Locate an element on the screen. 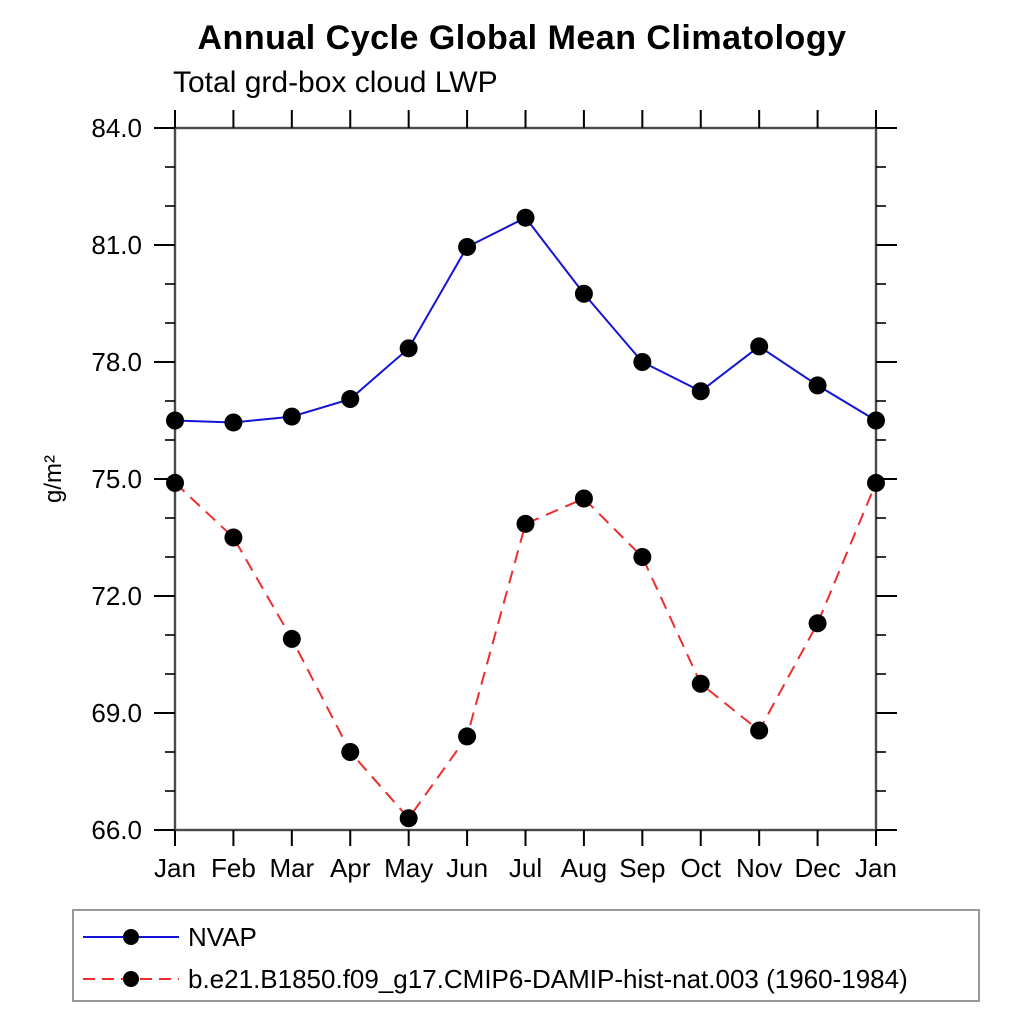 This screenshot has width=1024, height=1024. legend-label: NVAP is located at coordinates (222, 936).